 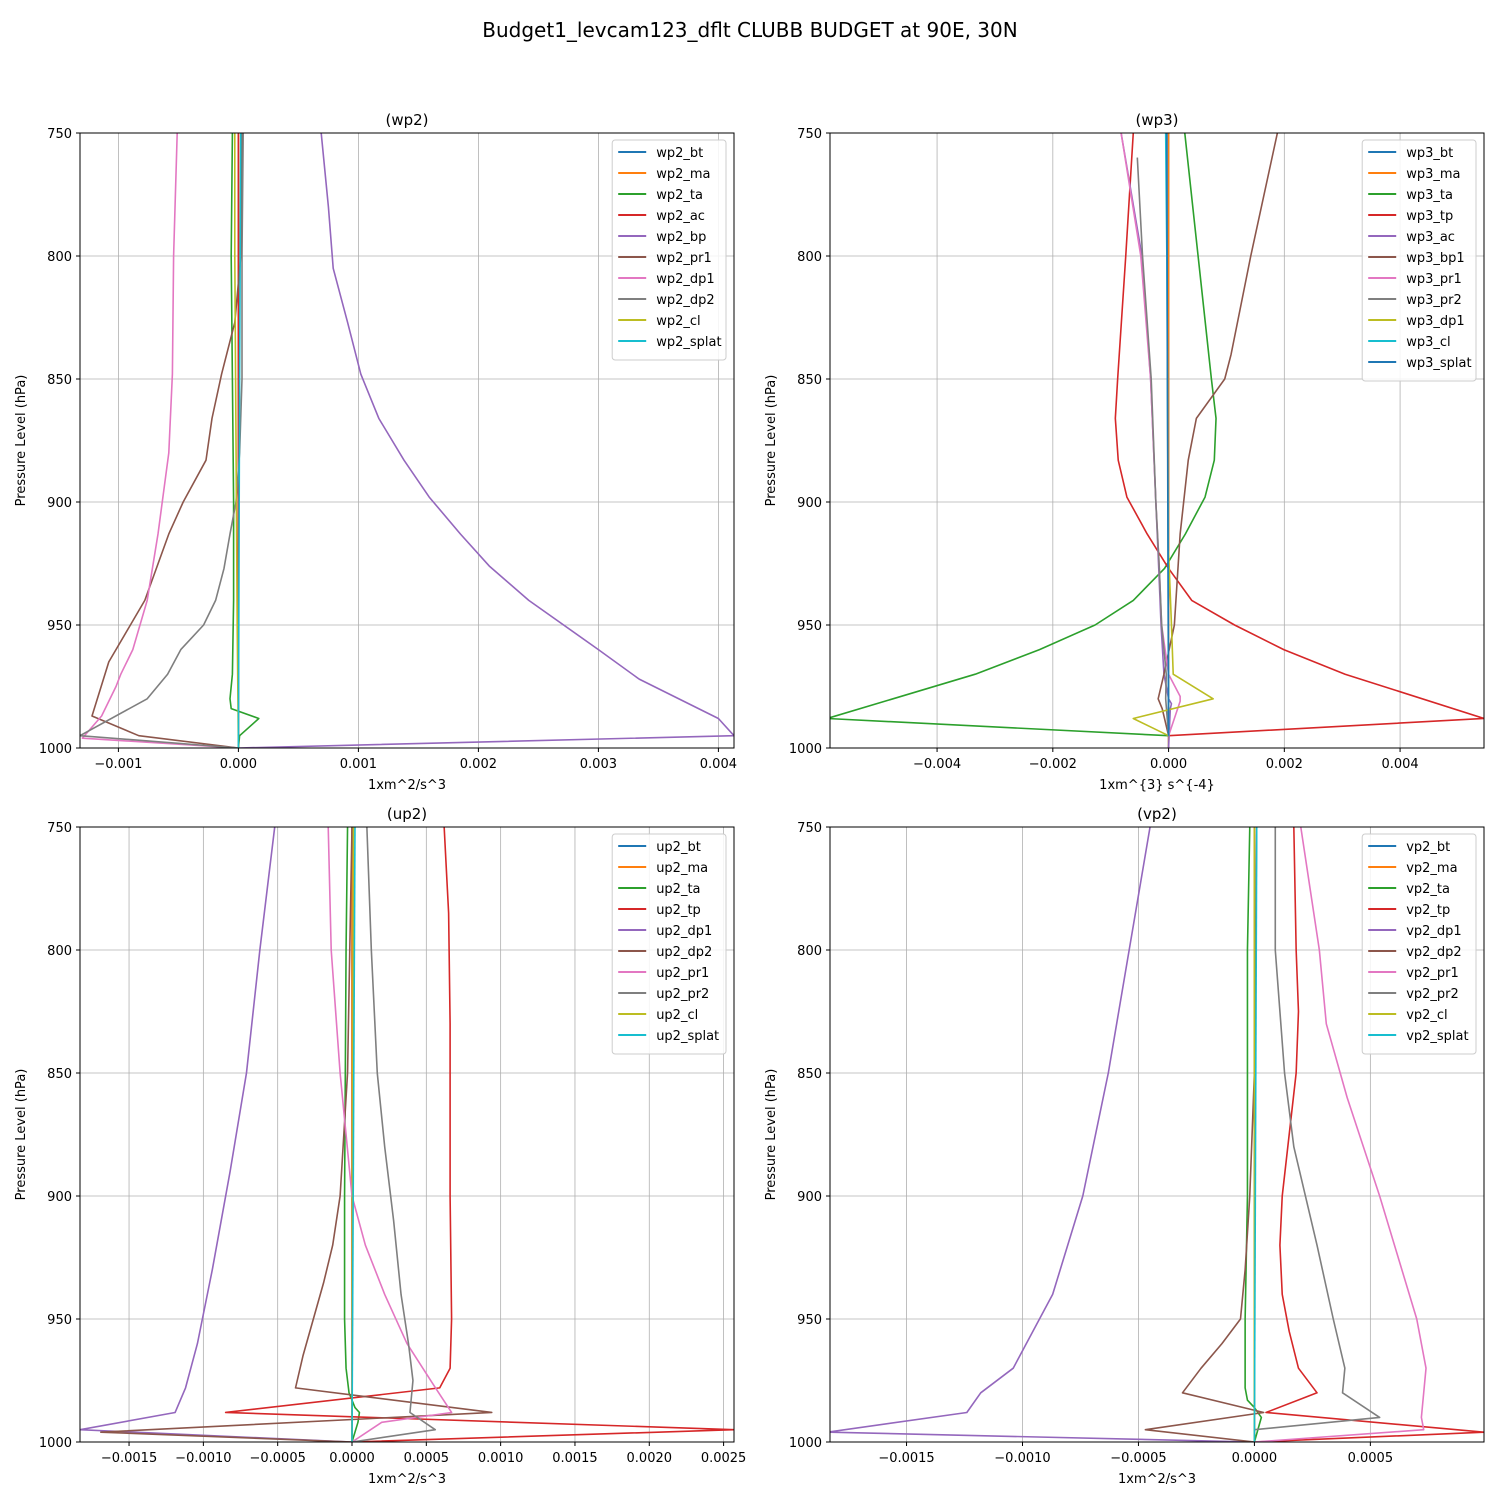 What do you see at coordinates (244, 440) in the screenshot?
I see `series-line-wp2_ta` at bounding box center [244, 440].